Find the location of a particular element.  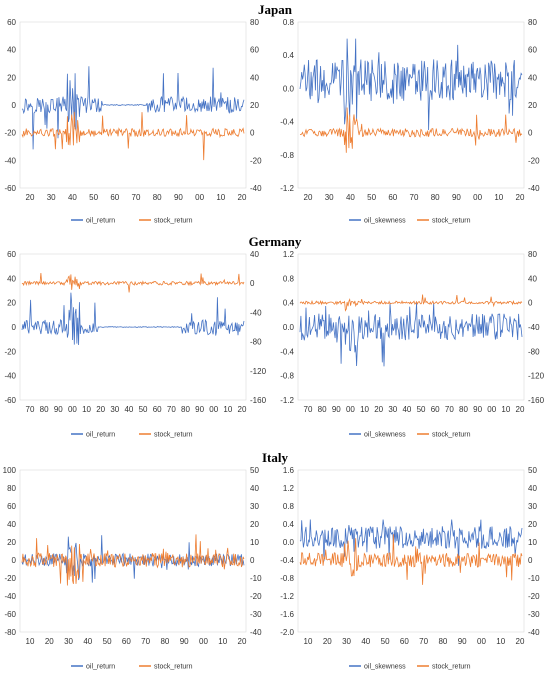

left-tick-label: -0.8 is located at coordinates (287, 155).